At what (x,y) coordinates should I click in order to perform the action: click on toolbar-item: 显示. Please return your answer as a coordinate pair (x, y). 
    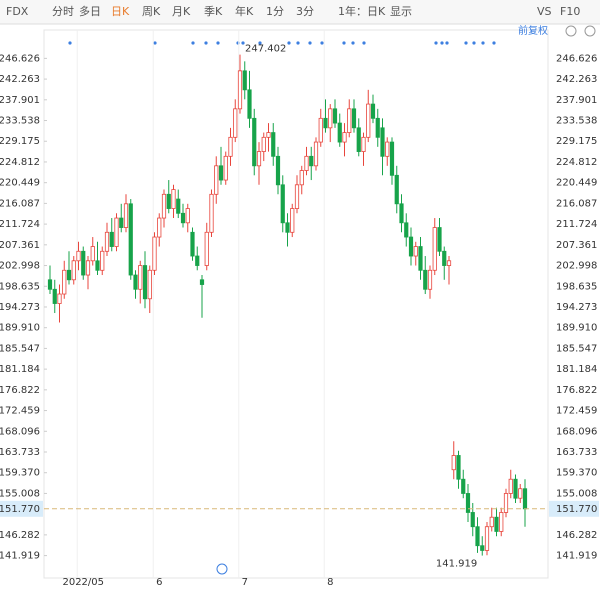
    Looking at the image, I should click on (401, 11).